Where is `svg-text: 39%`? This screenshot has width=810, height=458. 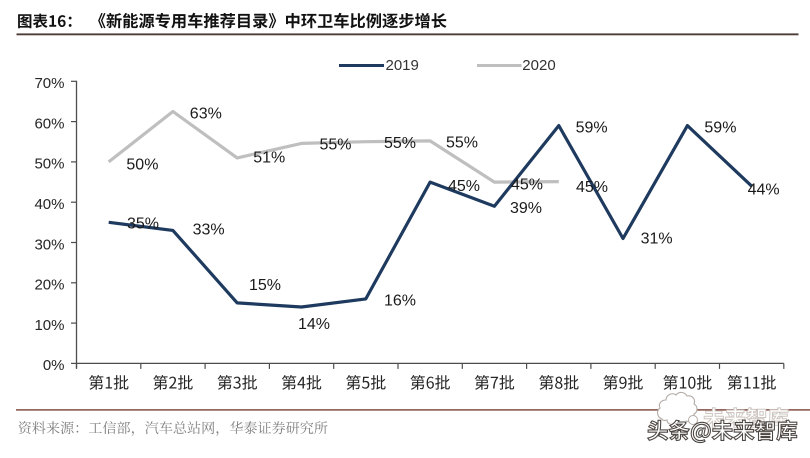
svg-text: 39% is located at coordinates (526, 208).